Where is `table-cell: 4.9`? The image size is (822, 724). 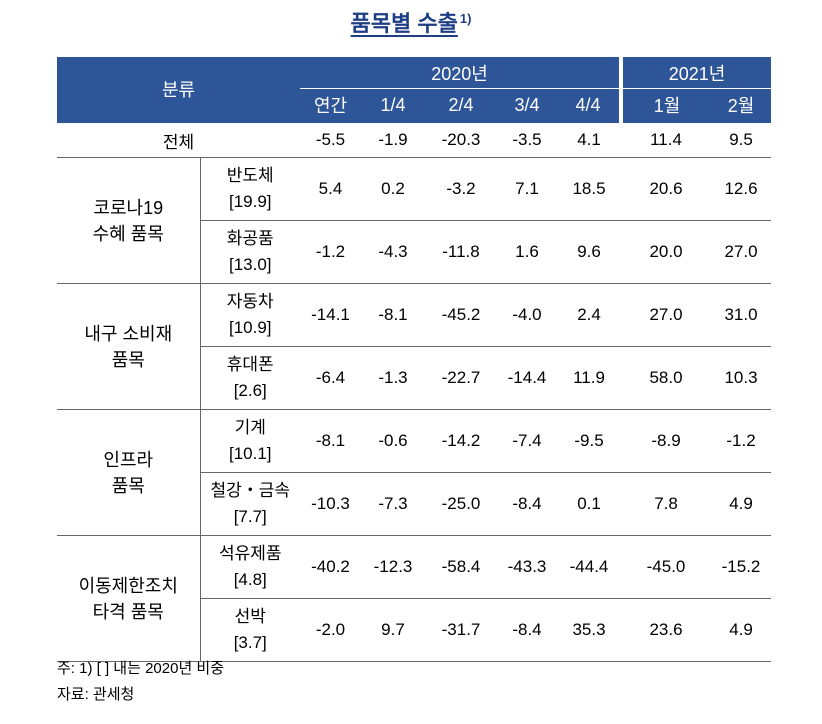 table-cell: 4.9 is located at coordinates (741, 504).